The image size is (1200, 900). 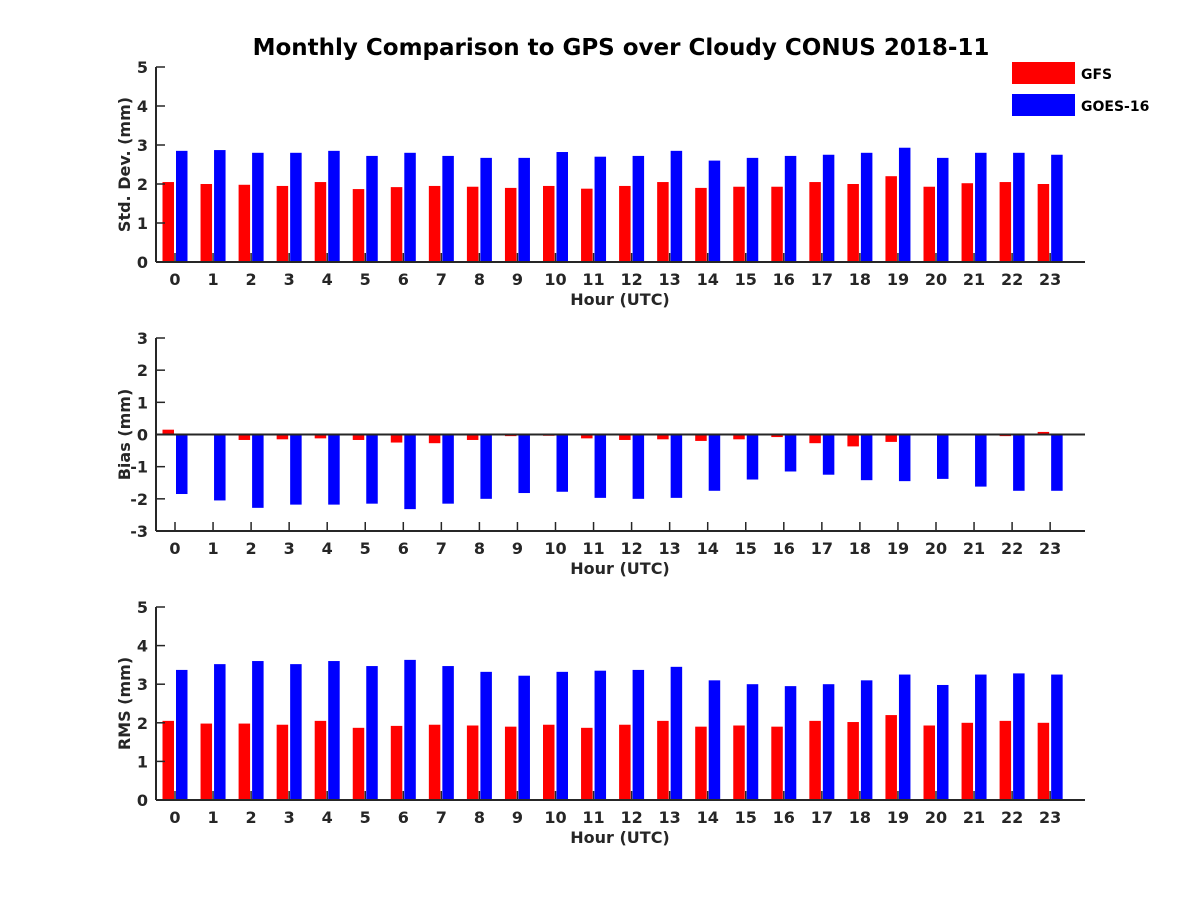 I want to click on std-dev-y-tick-label: 2, so click(x=142, y=184).